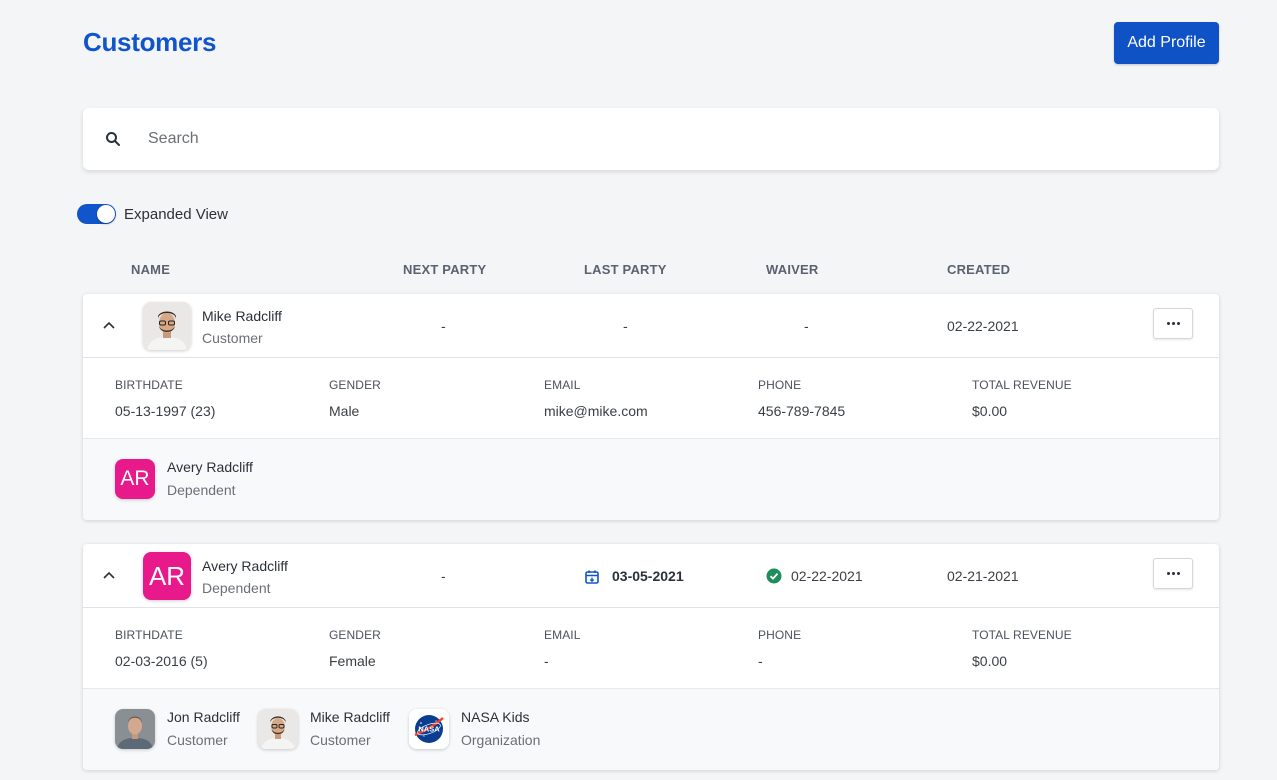 This screenshot has height=780, width=1277. Describe the element at coordinates (546, 661) in the screenshot. I see `email-value: -` at that location.